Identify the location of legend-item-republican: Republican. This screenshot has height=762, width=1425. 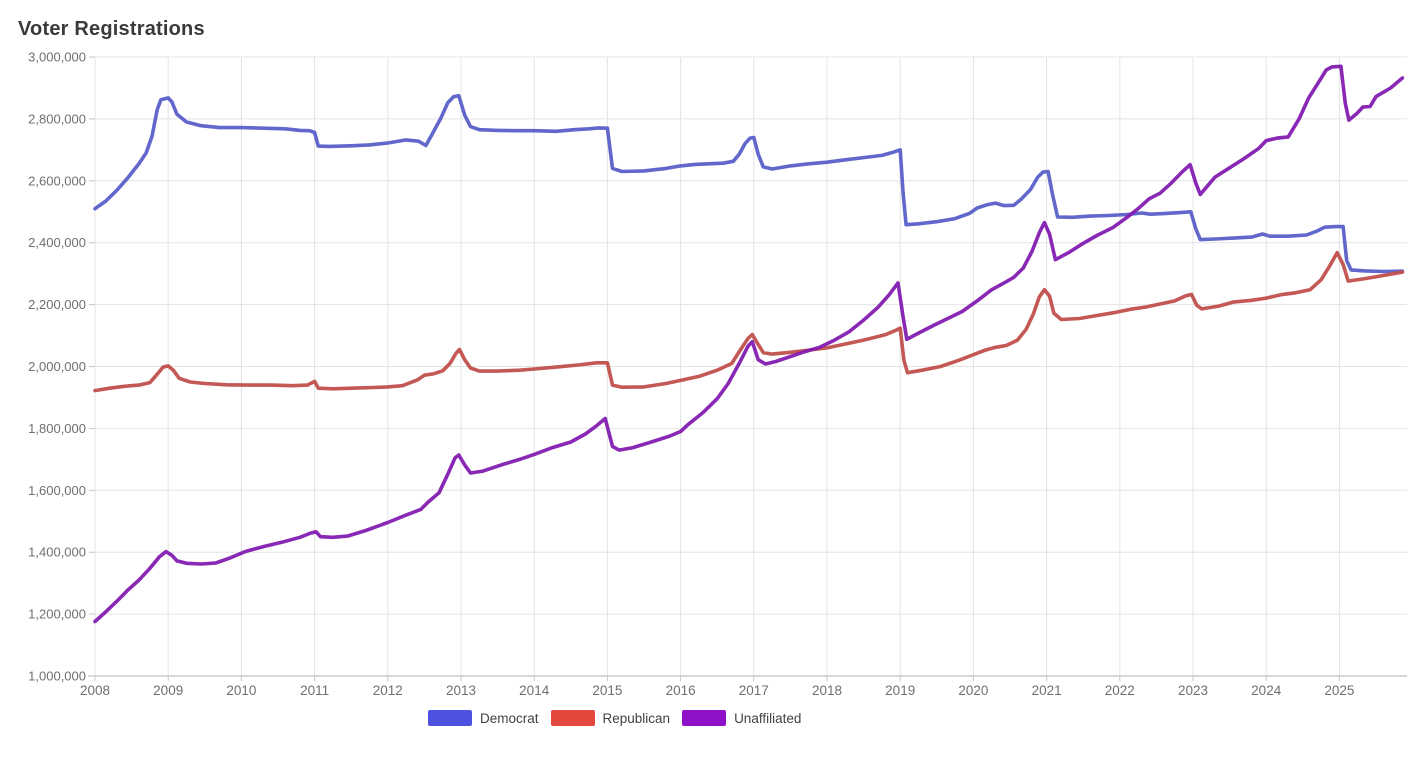
(610, 718).